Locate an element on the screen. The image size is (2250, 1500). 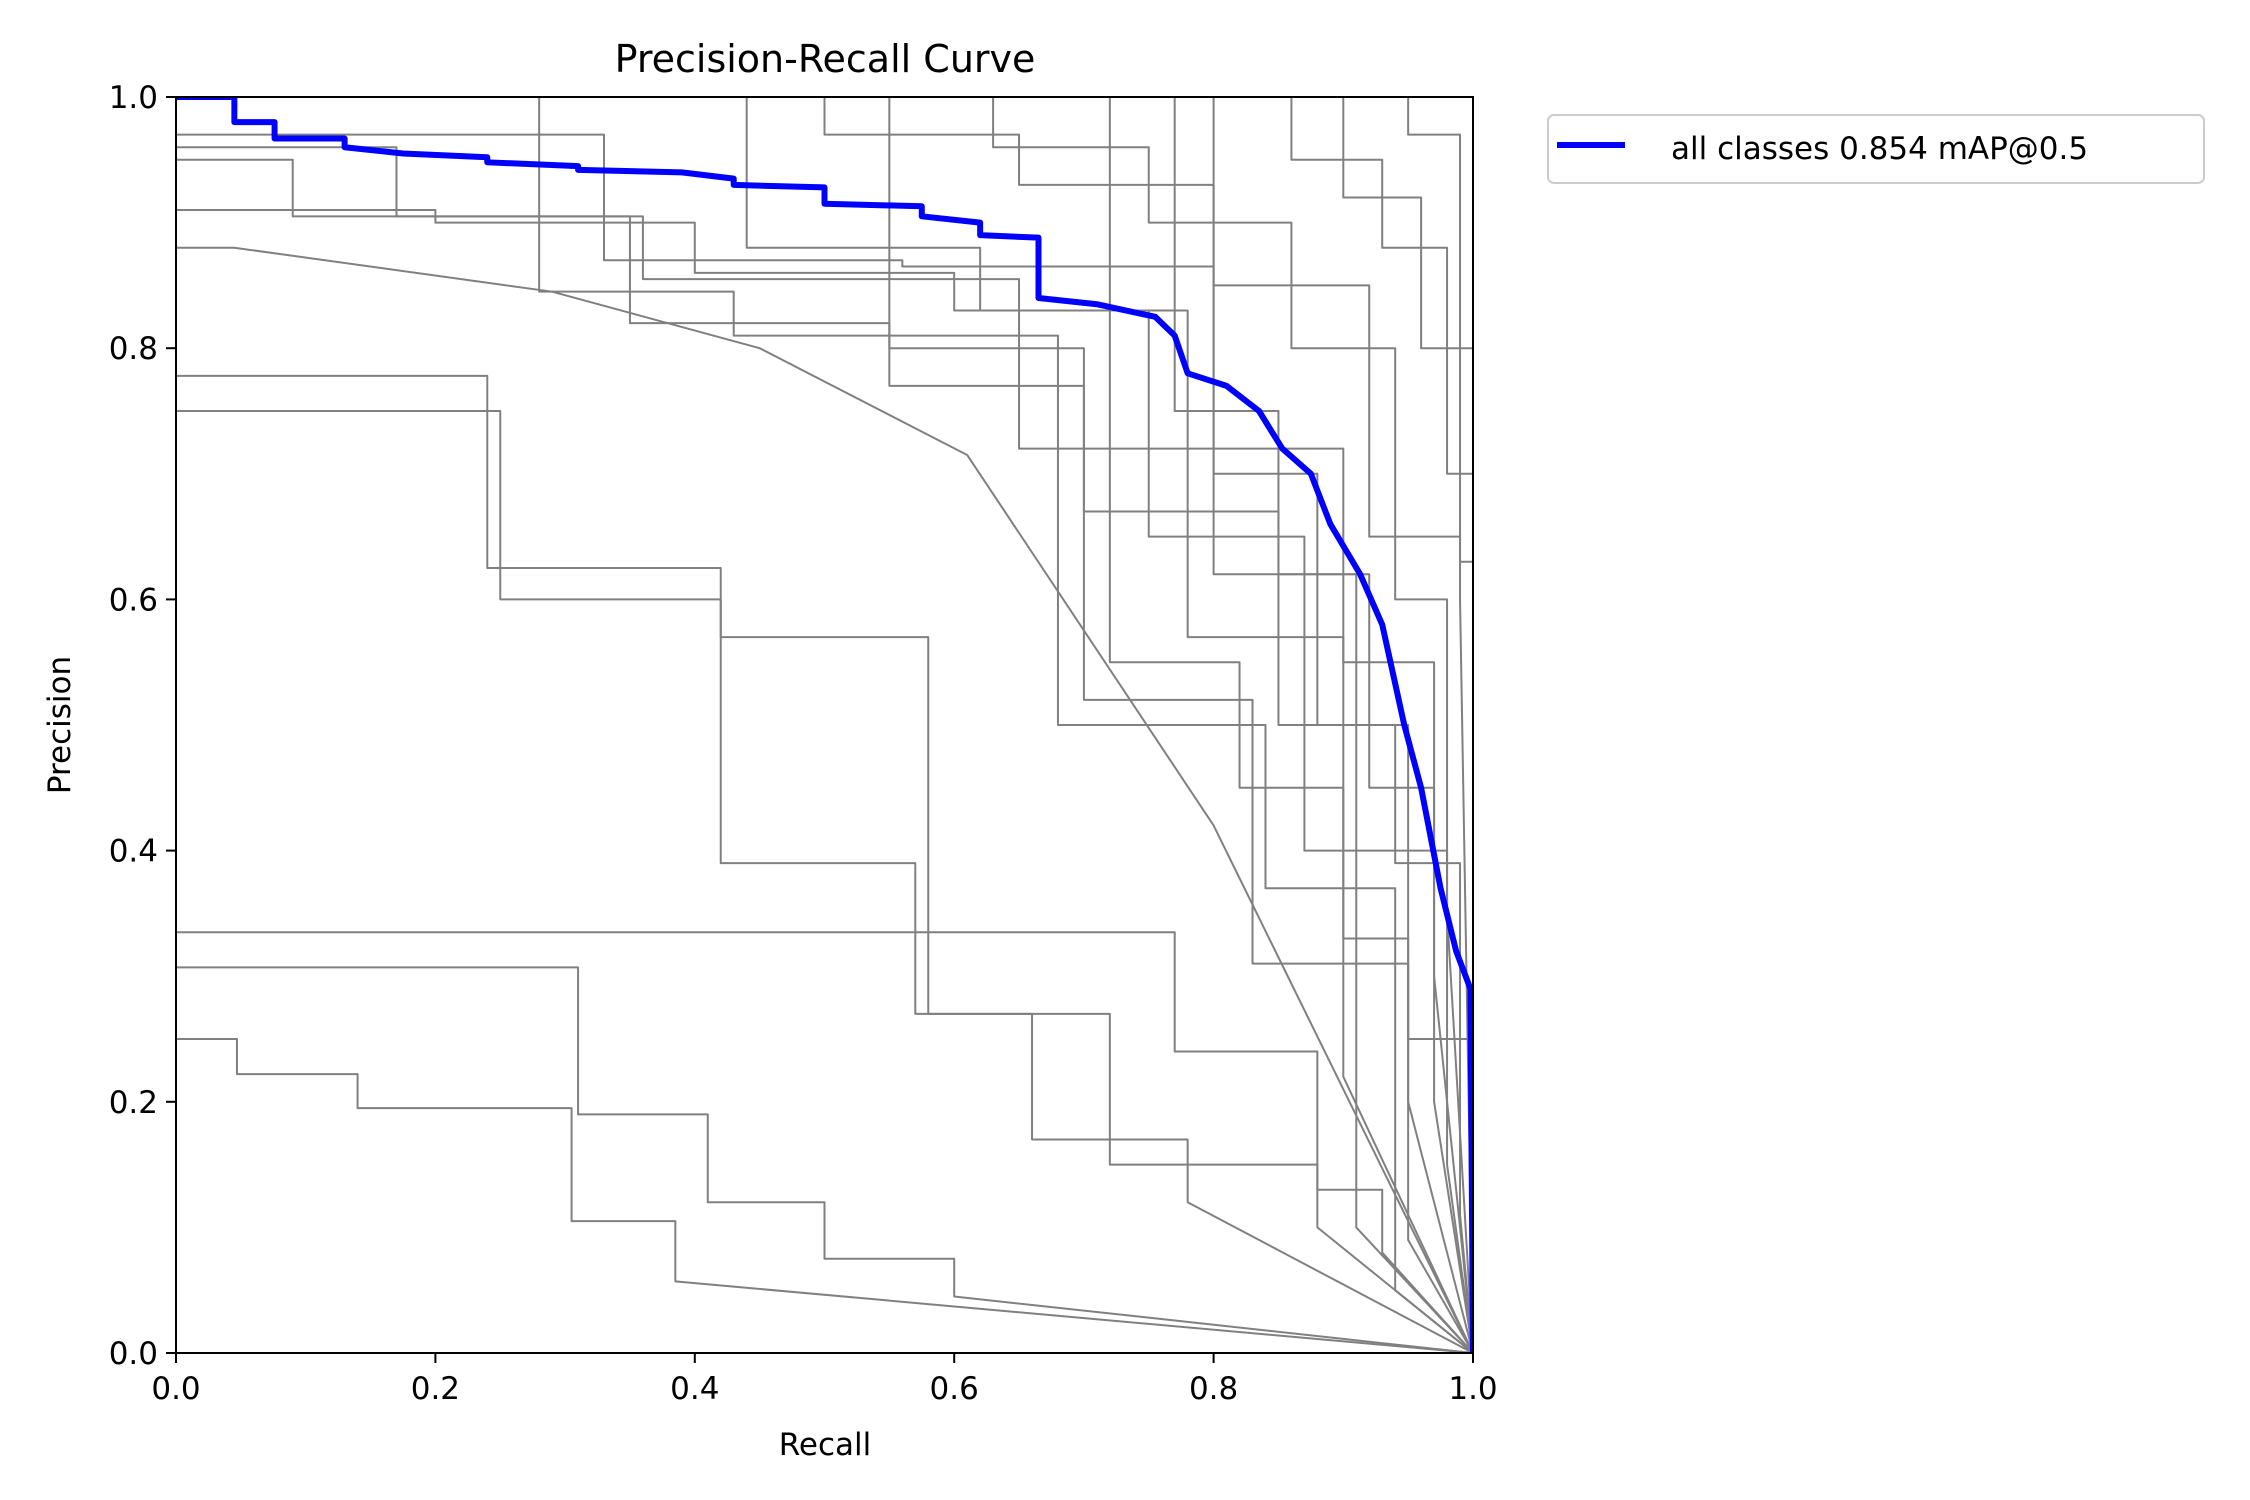
x-tick-label: 0.6 is located at coordinates (954, 1389).